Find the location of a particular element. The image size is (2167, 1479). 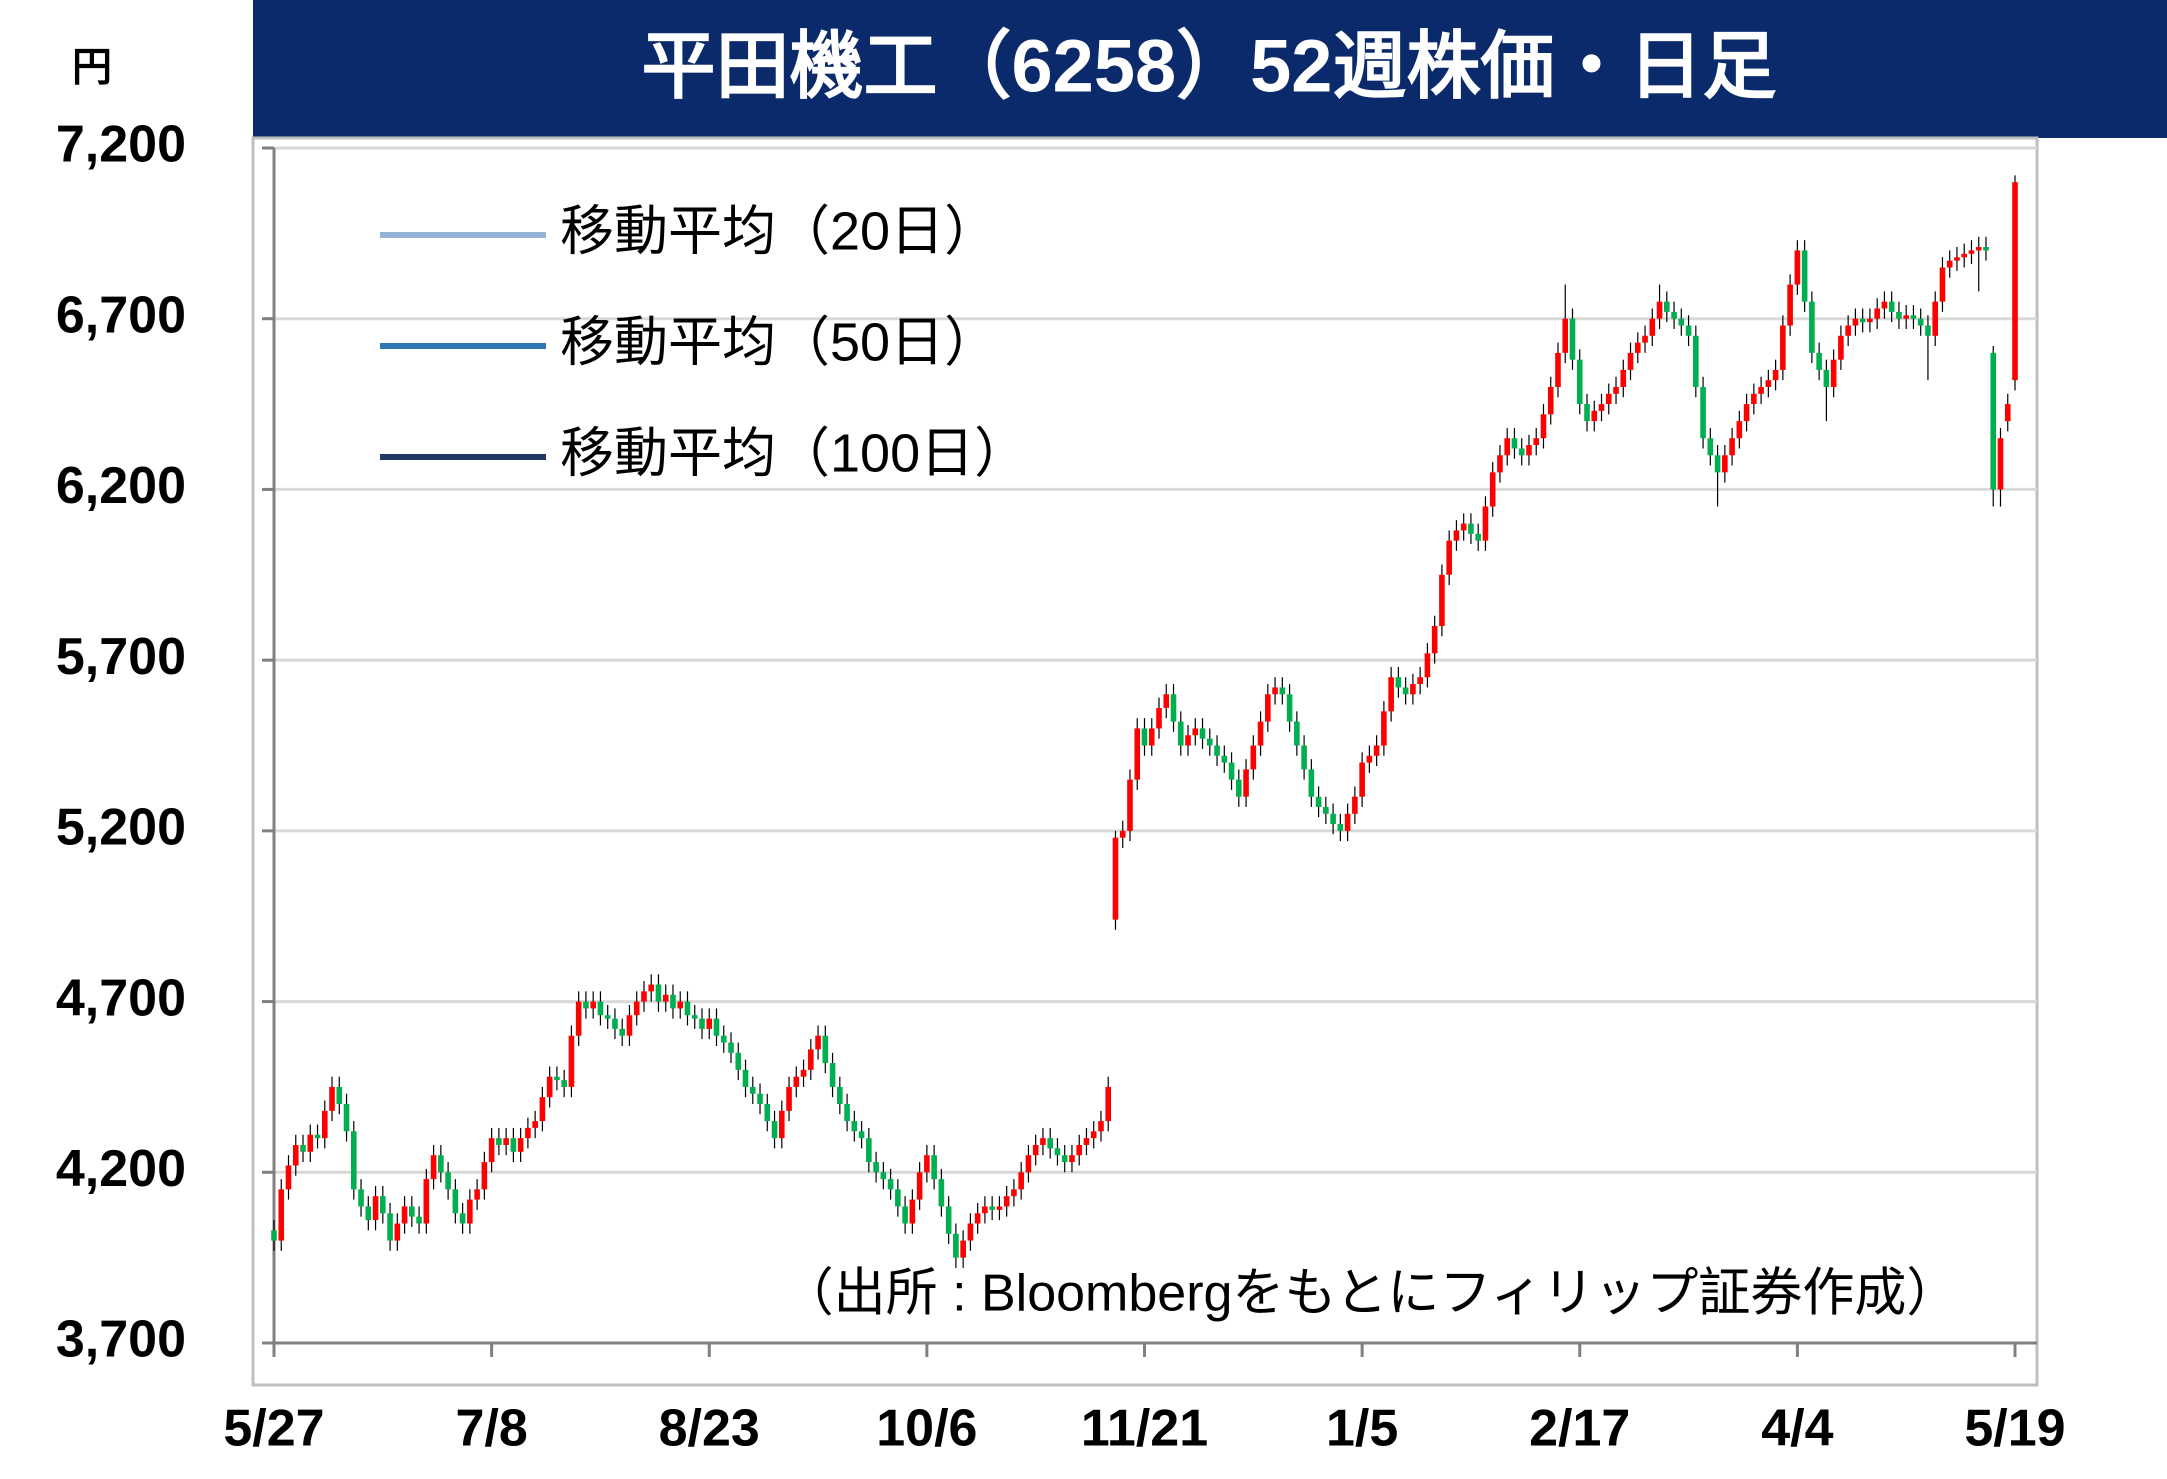

x-tick-label: 7/8 is located at coordinates (491, 1429).